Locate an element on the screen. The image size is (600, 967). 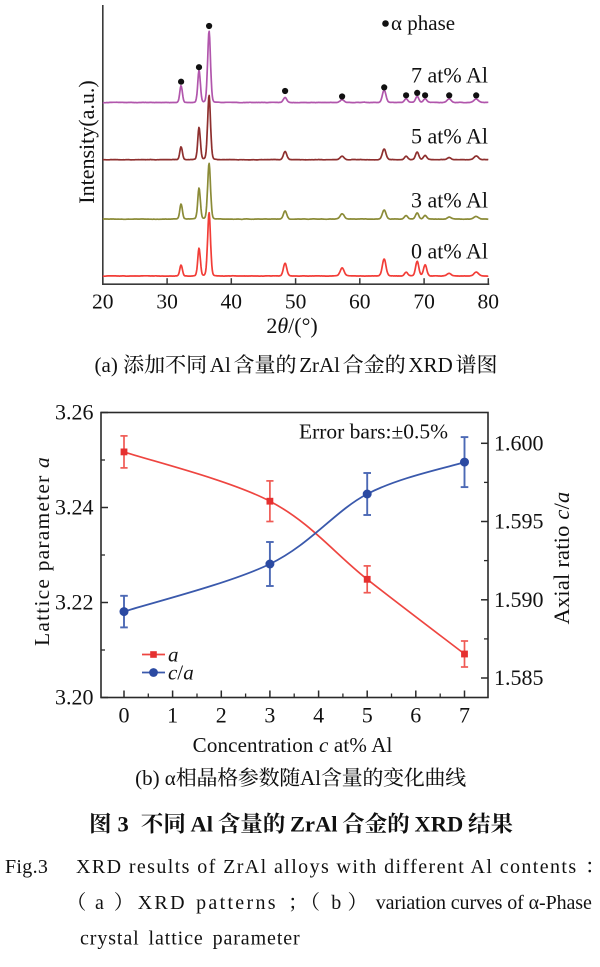
svg-text: 7 is located at coordinates (464, 715).